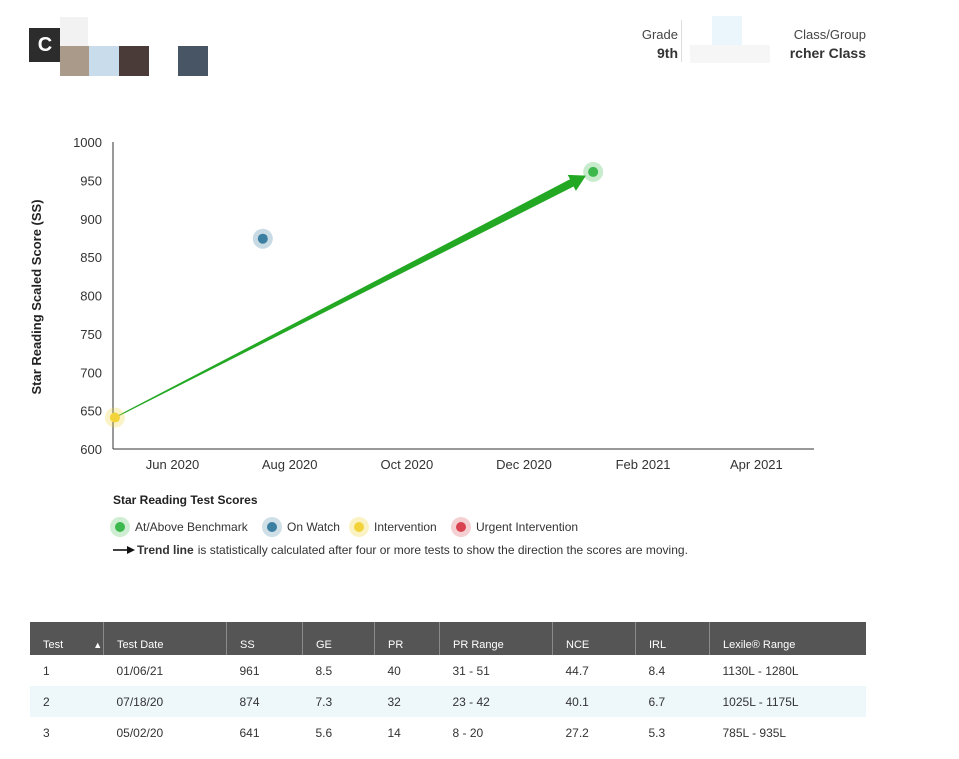 Image resolution: width=959 pixels, height=759 pixels. Describe the element at coordinates (756, 464) in the screenshot. I see `x-tick-label: Apr 2021` at that location.